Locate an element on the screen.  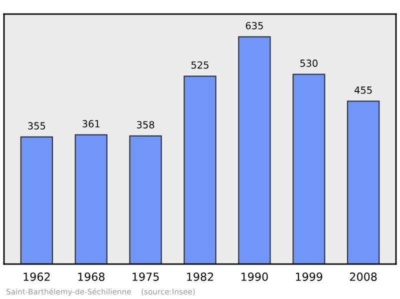
x-tick-label: 1975 is located at coordinates (145, 276).